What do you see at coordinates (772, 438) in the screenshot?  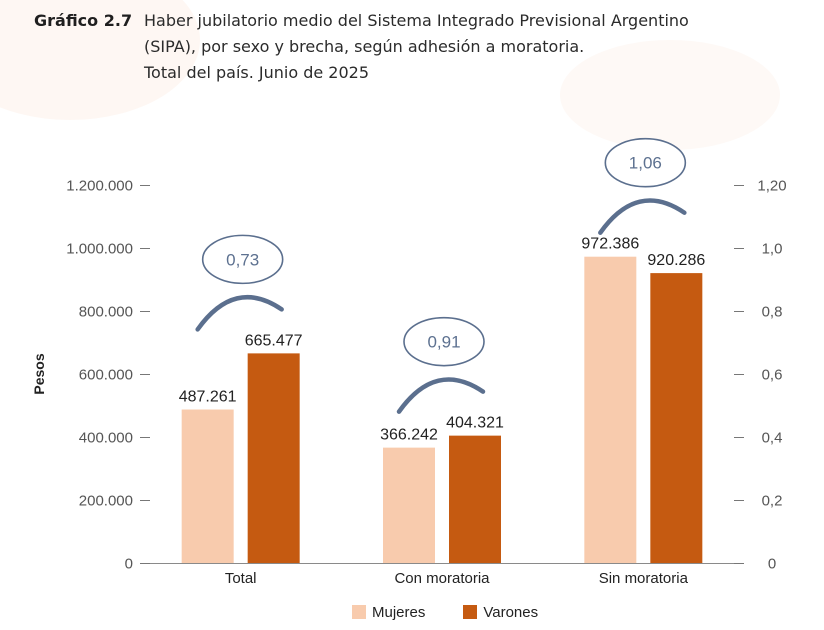 I see `y2-tick-label: 0,4` at bounding box center [772, 438].